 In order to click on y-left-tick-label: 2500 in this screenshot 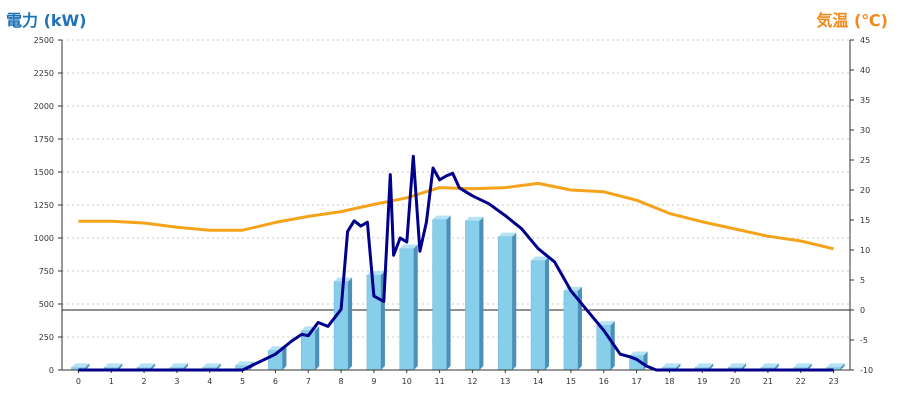, I will do `click(44, 40)`.